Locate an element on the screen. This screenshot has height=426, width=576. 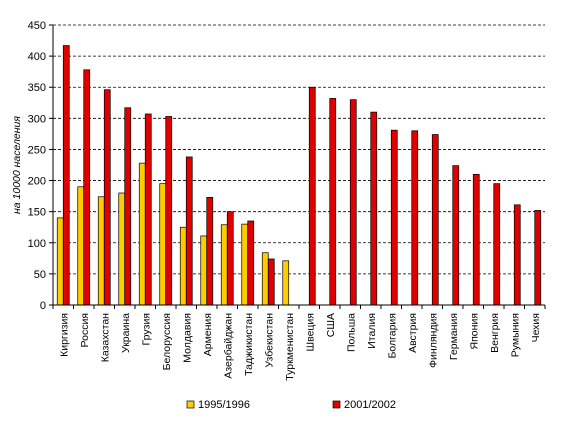
x-category-label: Италия is located at coordinates (372, 331).